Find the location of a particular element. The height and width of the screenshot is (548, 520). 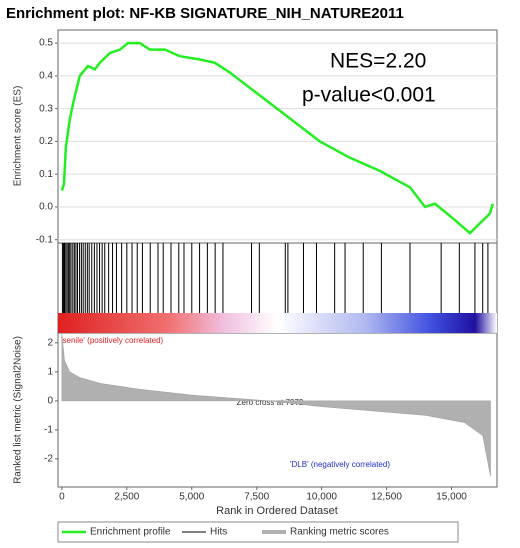

x-tick-label: 2,500 is located at coordinates (126, 497).